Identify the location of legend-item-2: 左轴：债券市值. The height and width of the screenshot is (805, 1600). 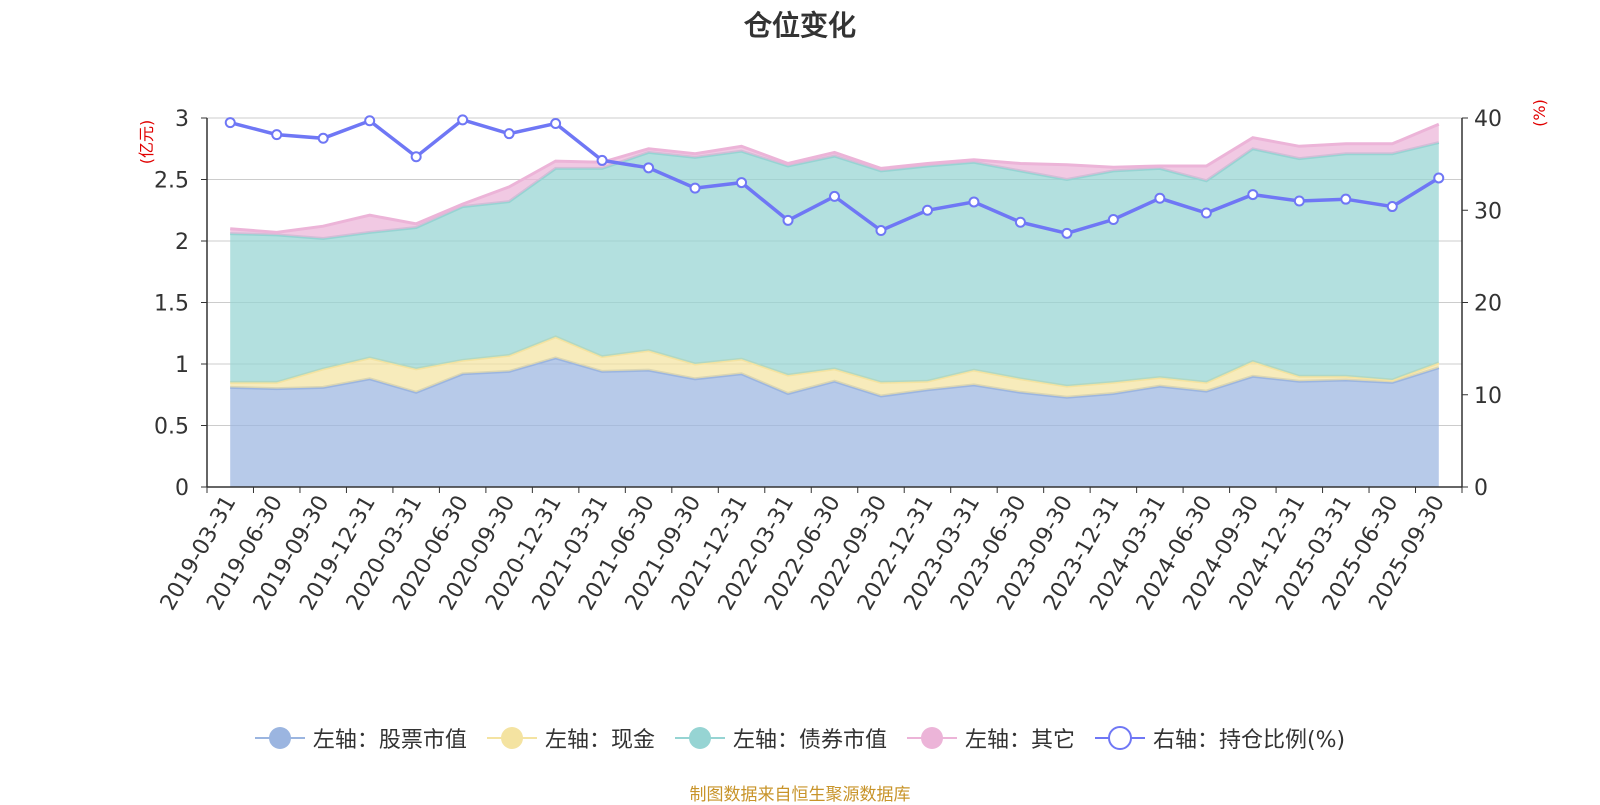
(780, 738).